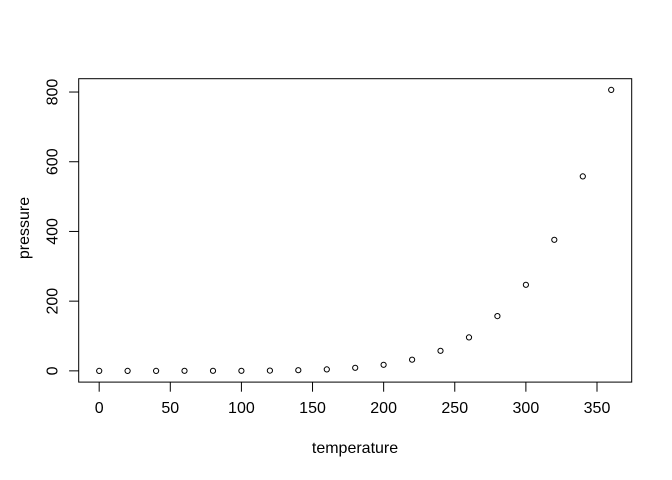 Image resolution: width=672 pixels, height=480 pixels. Describe the element at coordinates (99, 408) in the screenshot. I see `x-tick-label: 0` at that location.